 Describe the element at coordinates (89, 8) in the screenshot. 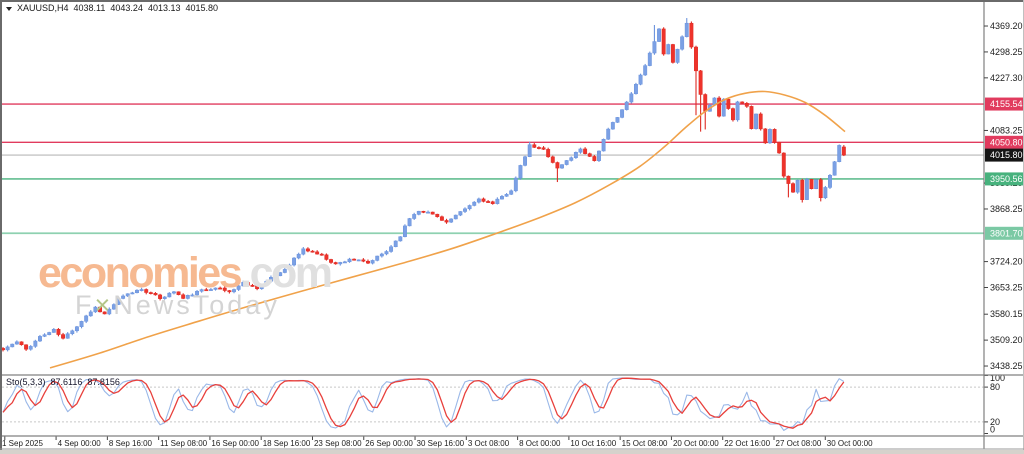

I see `open-value: 4038.11` at that location.